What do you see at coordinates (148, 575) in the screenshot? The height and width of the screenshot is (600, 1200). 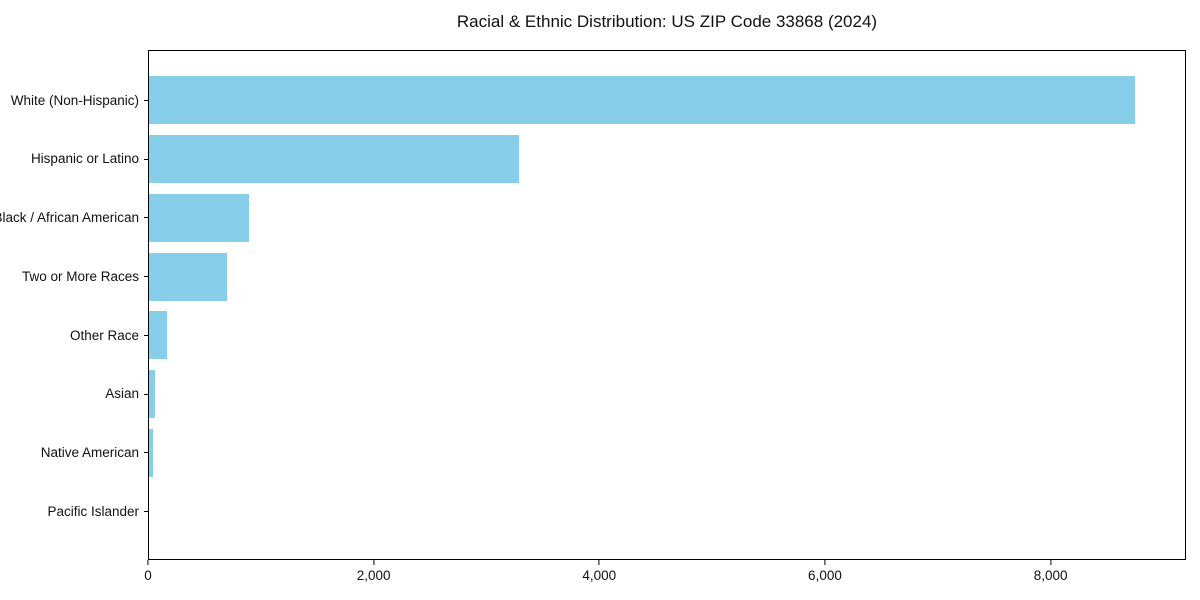 I see `x-tick-label: 0` at bounding box center [148, 575].